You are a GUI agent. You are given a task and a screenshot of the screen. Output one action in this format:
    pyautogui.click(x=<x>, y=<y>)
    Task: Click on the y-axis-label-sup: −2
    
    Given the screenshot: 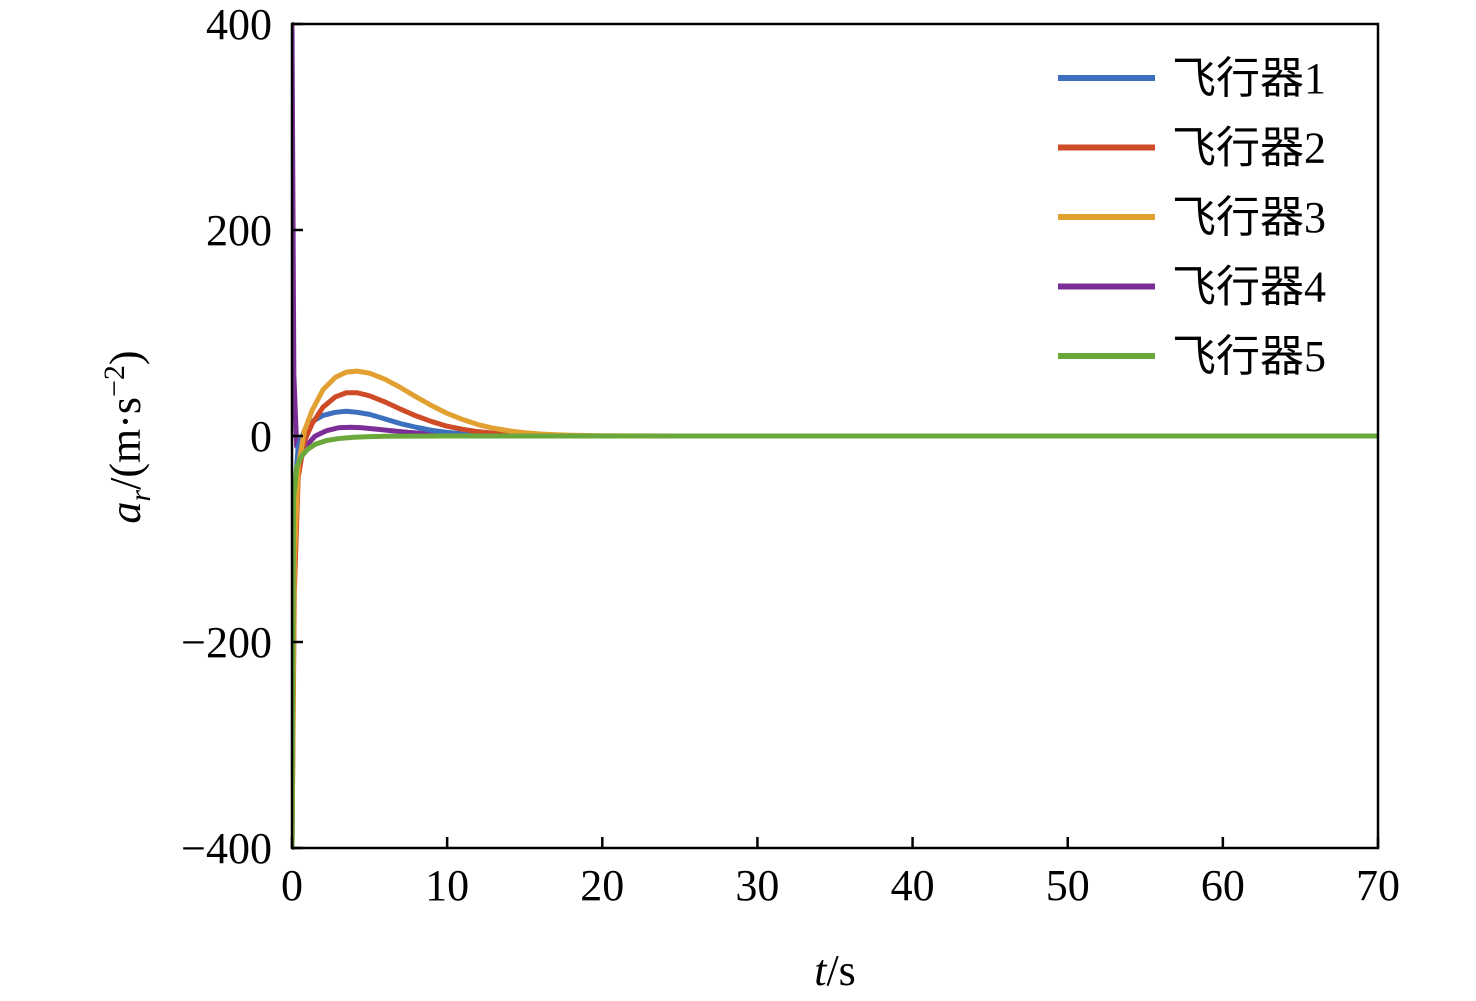 What is the action you would take?
    pyautogui.click(x=114, y=381)
    